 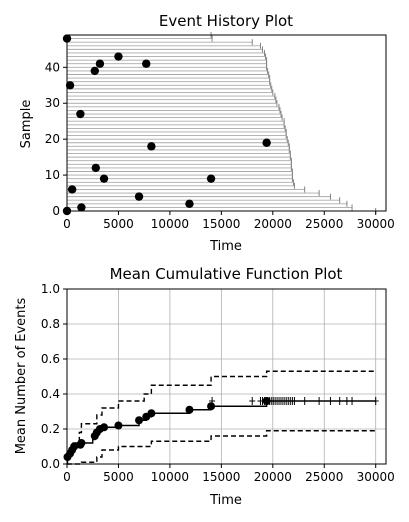 I want to click on y-tick-label: 40, so click(x=52, y=67).